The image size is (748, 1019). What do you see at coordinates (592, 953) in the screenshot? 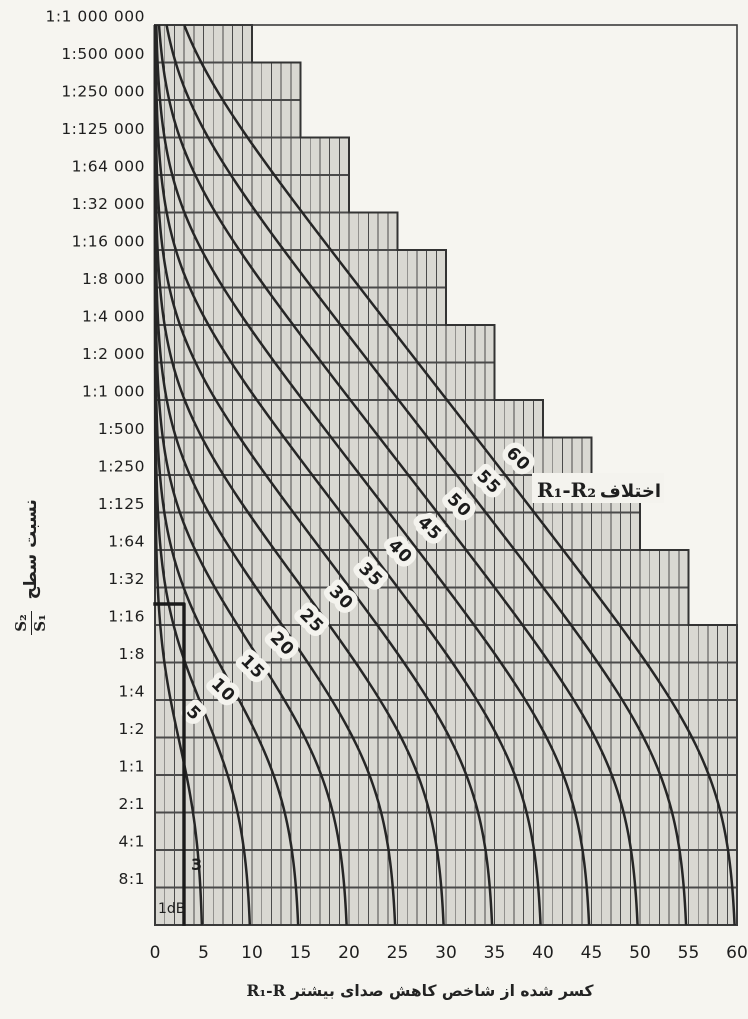
I see `x-tick-label: 45` at bounding box center [592, 953].